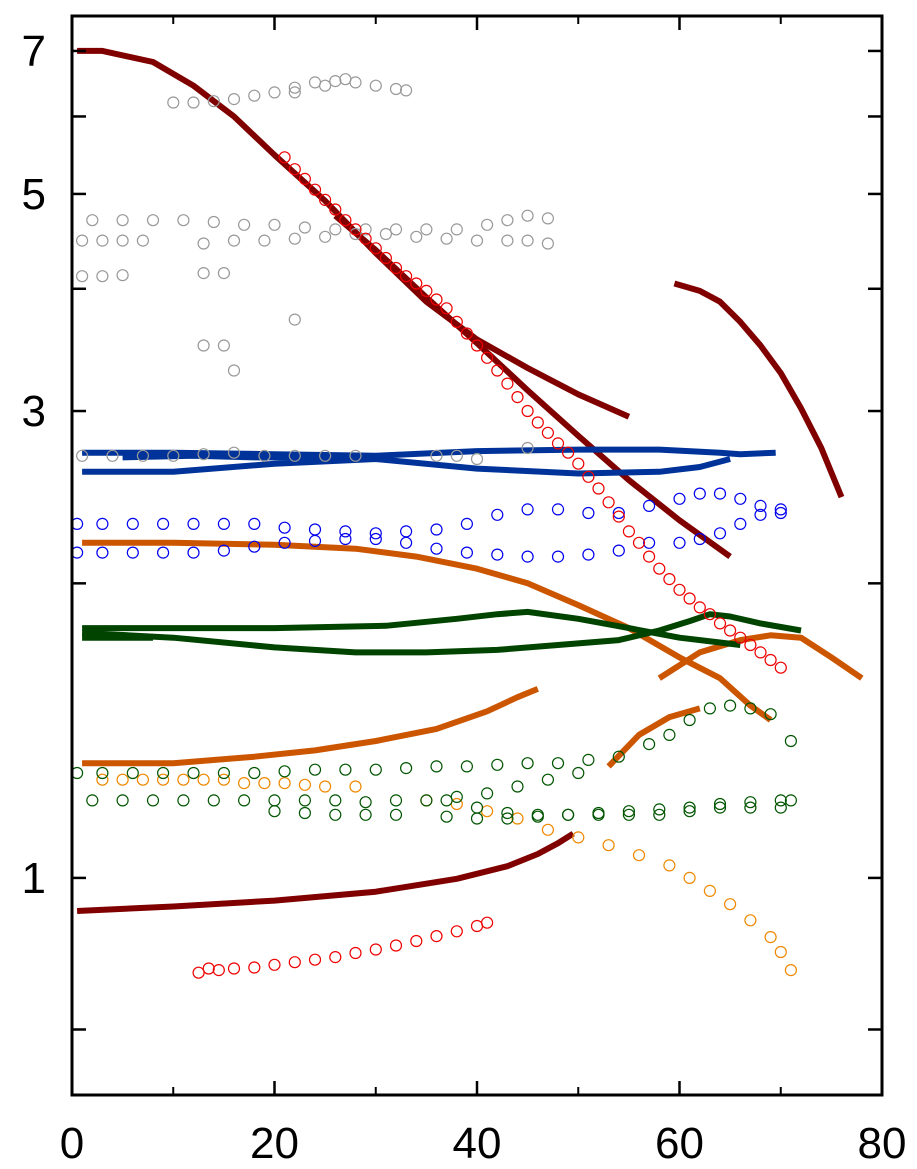 The image size is (917, 1169). What do you see at coordinates (34, 878) in the screenshot?
I see `y-tick-label: 1` at bounding box center [34, 878].